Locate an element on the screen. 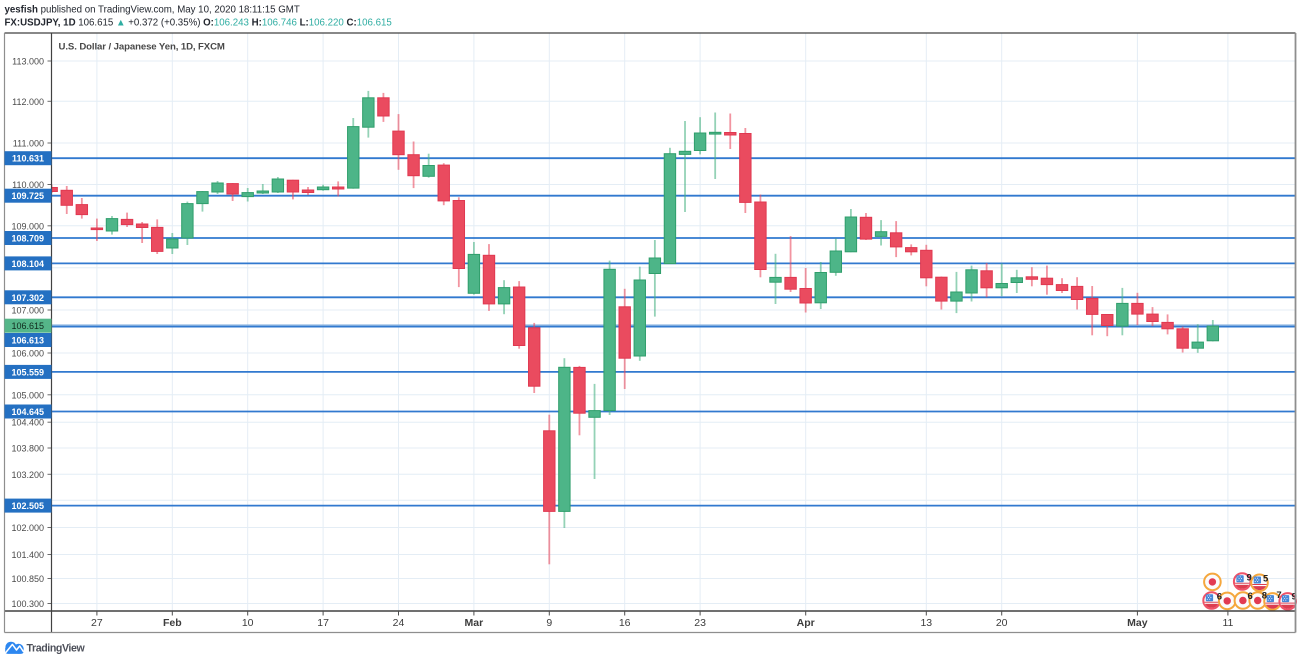  svg-text: 110.000 is located at coordinates (28, 185).